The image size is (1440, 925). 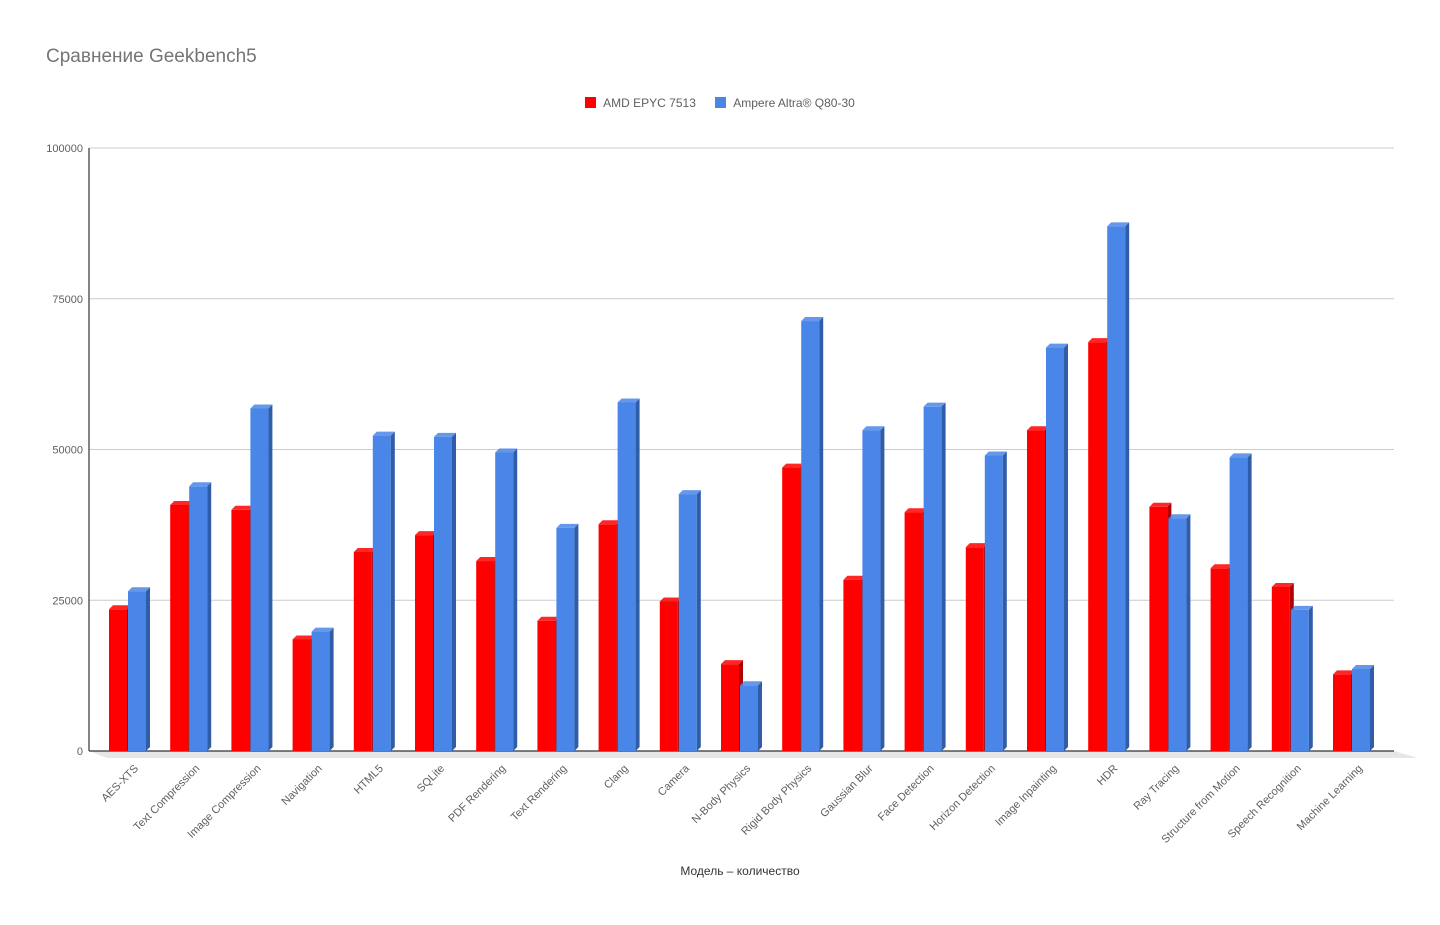 I want to click on x-tick-label: HDR, so click(x=1107, y=775).